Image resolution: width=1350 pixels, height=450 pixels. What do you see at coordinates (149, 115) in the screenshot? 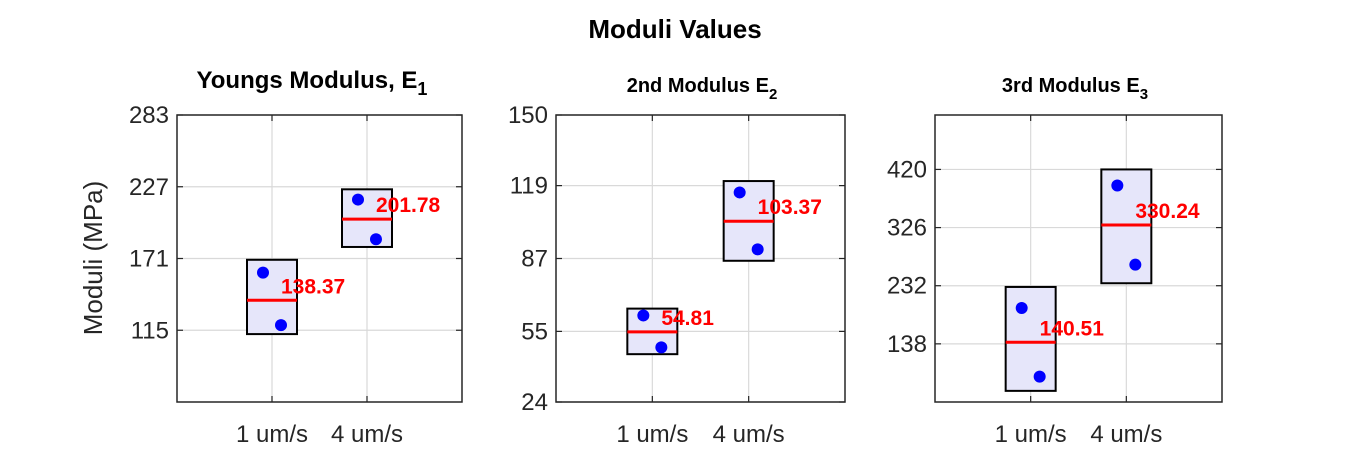
I see `y-tick-label: 283` at bounding box center [149, 115].